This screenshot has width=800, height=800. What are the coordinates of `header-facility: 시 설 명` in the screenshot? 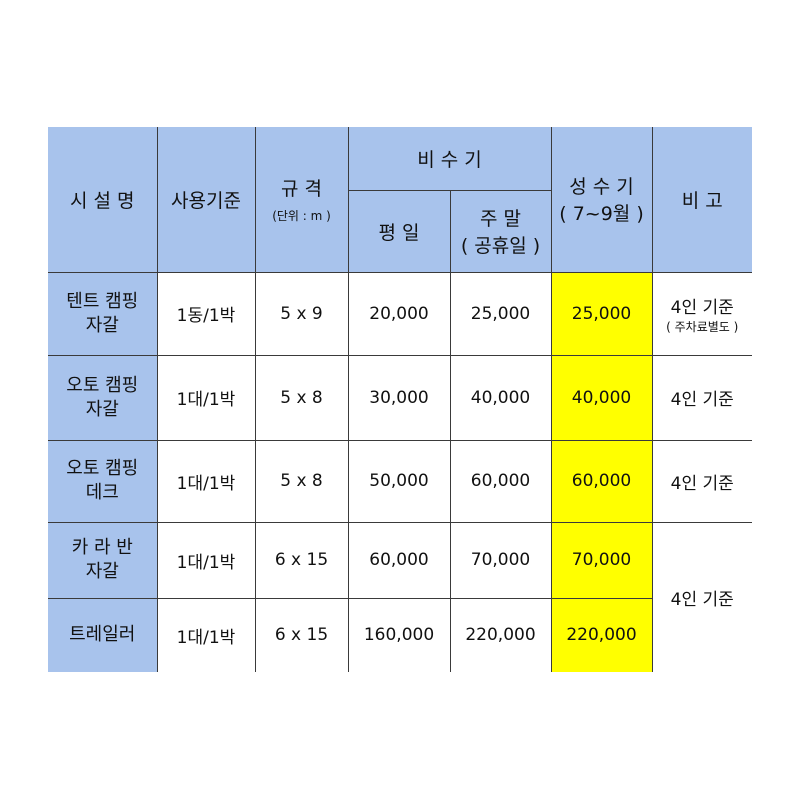 It's located at (103, 200).